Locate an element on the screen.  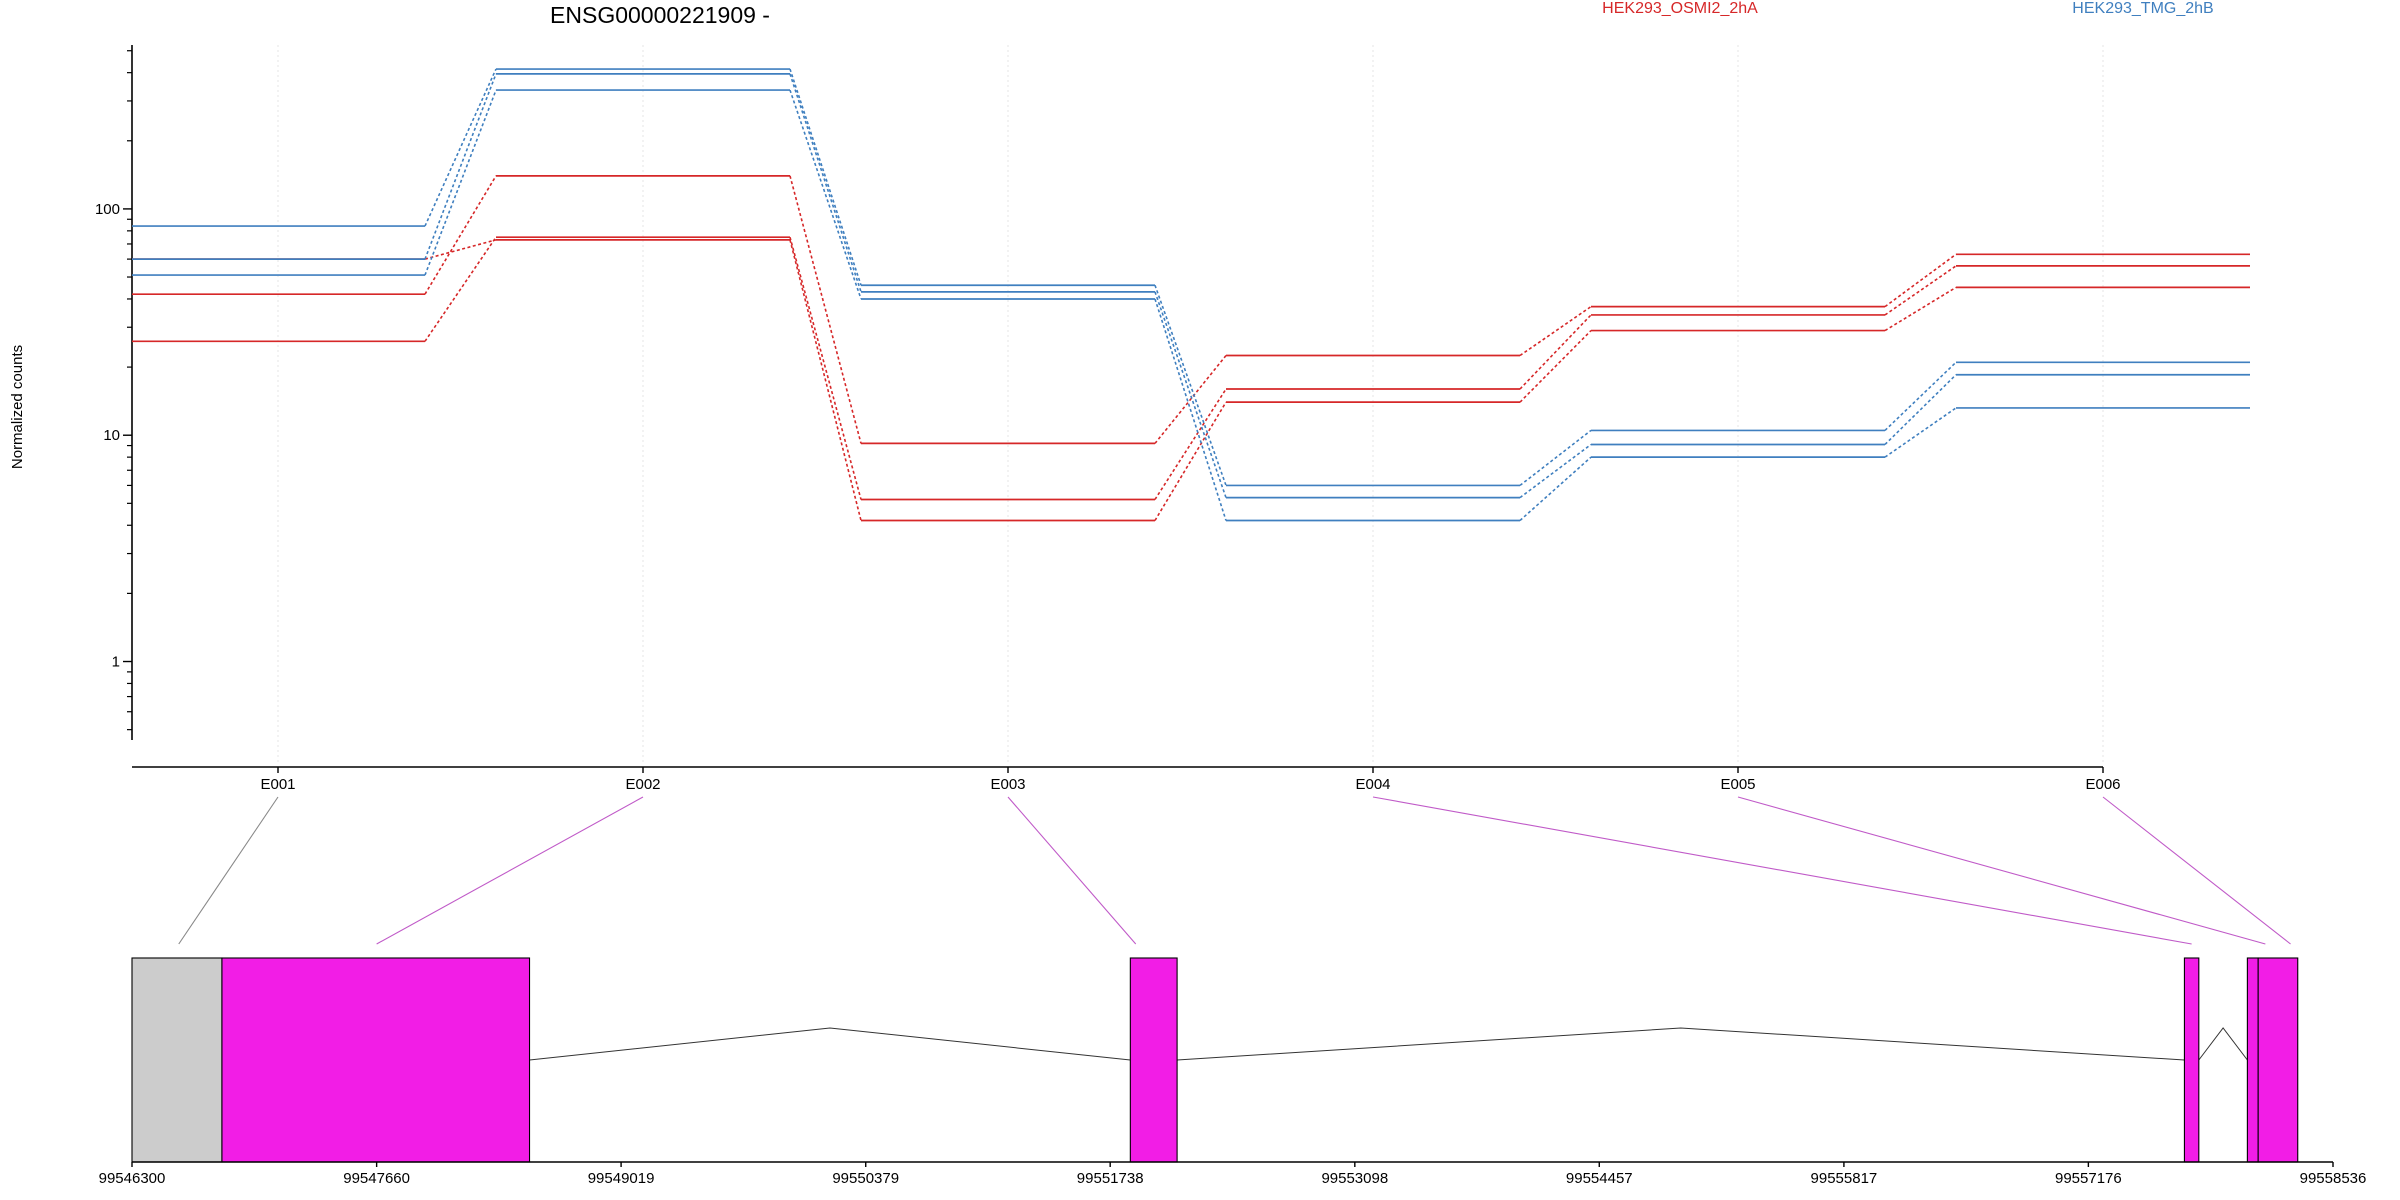
legend-osmi: HEK293_OSMI2_2hA is located at coordinates (1680, 8).